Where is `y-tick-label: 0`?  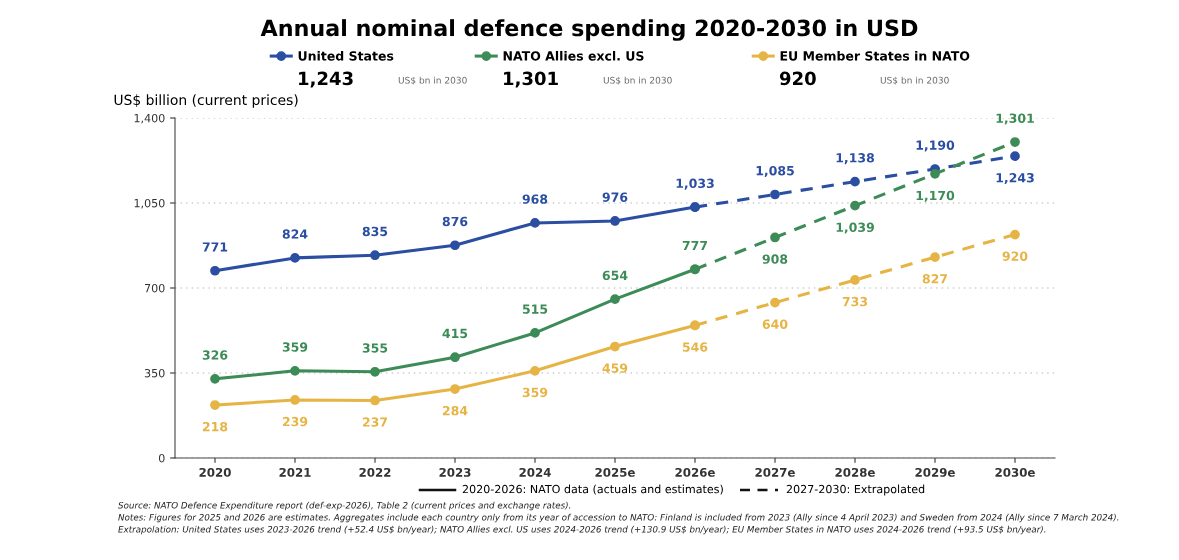 y-tick-label: 0 is located at coordinates (161, 458).